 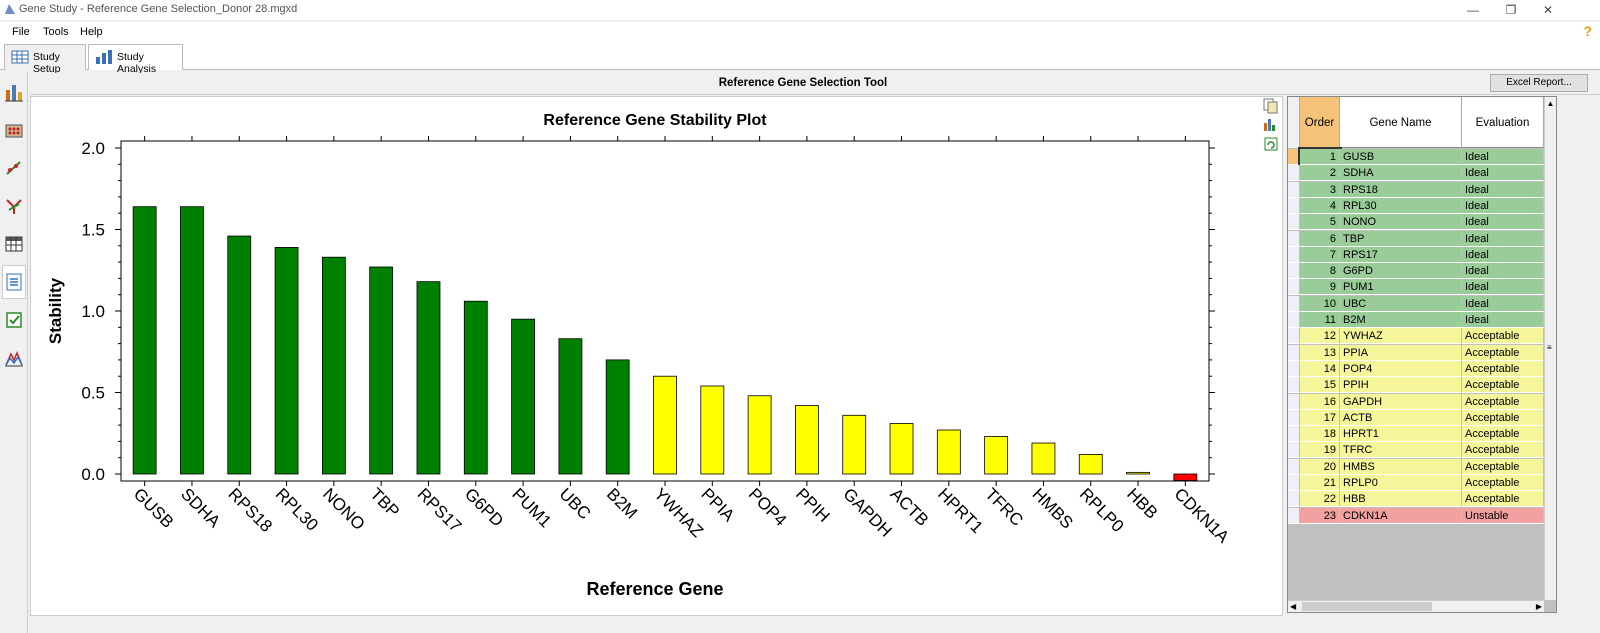 What do you see at coordinates (475, 387) in the screenshot?
I see `bar-g6pd` at bounding box center [475, 387].